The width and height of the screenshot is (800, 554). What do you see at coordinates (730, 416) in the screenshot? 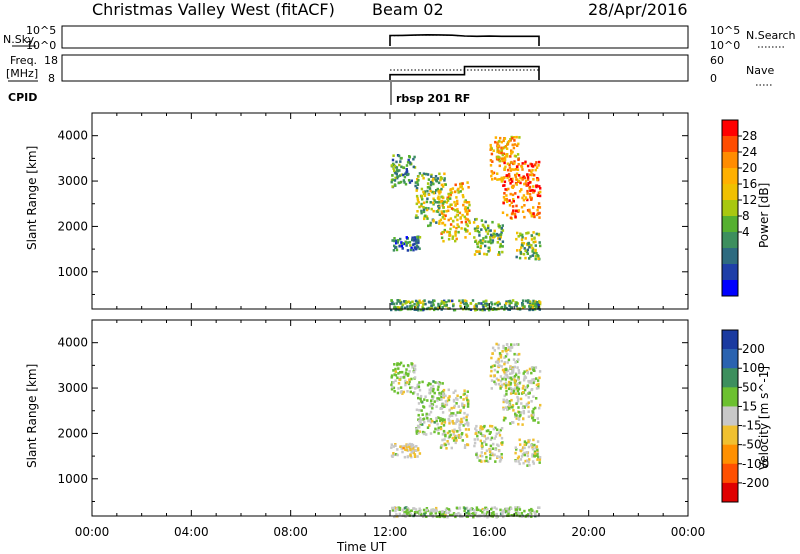
I see `colorbar-frame` at bounding box center [730, 416].